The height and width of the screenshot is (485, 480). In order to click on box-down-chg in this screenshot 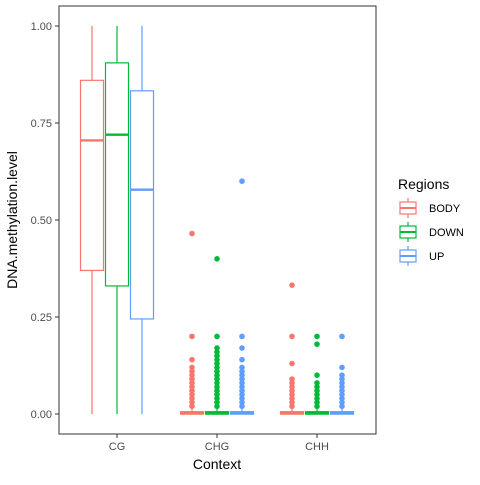, I will do `click(217, 335)`.